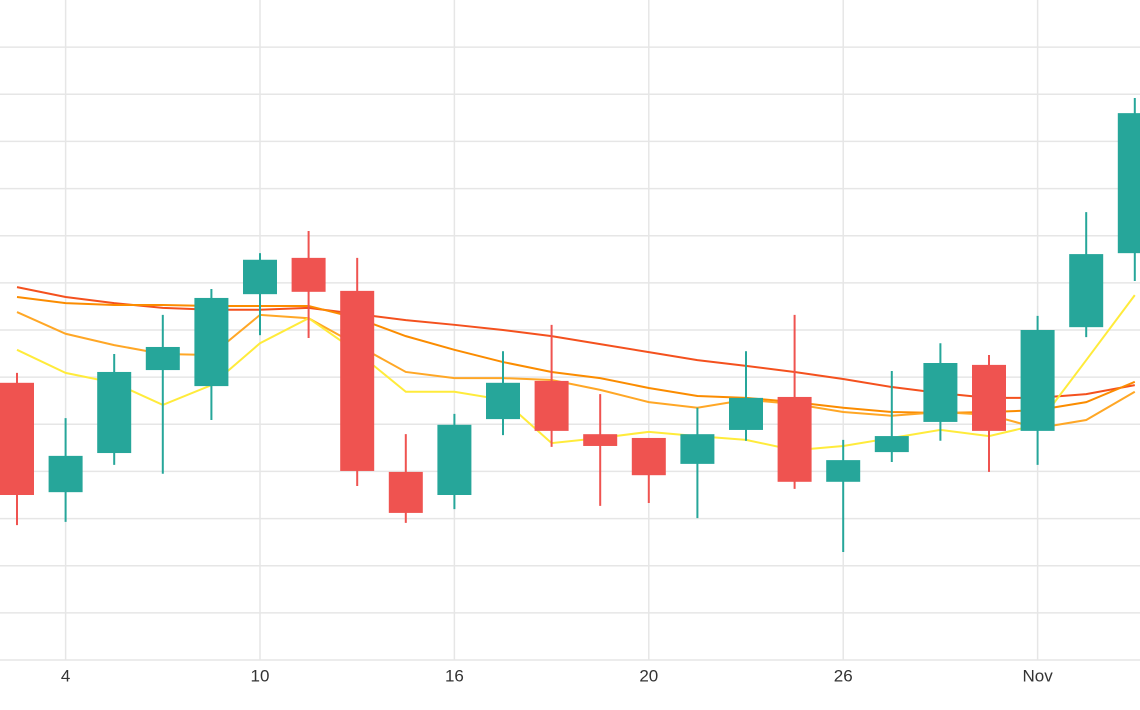 The image size is (1140, 710). What do you see at coordinates (1037, 675) in the screenshot?
I see `x-tick-label: Nov` at bounding box center [1037, 675].